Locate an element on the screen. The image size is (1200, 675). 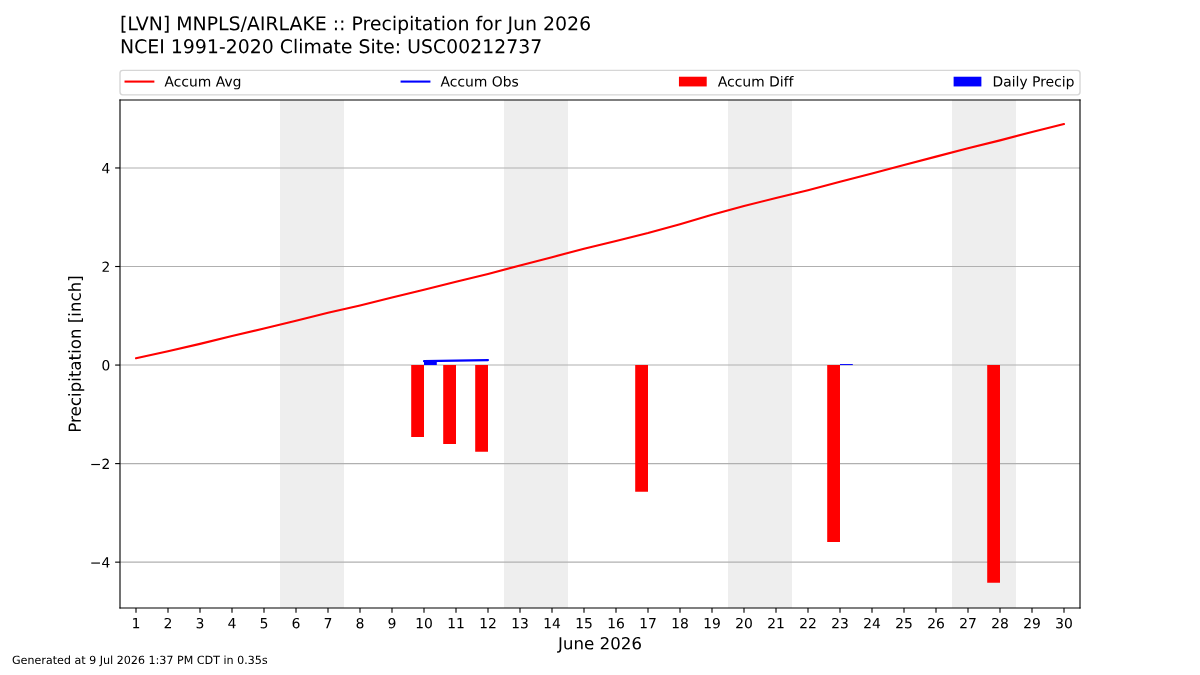
x-tick-label: 6 is located at coordinates (296, 623).